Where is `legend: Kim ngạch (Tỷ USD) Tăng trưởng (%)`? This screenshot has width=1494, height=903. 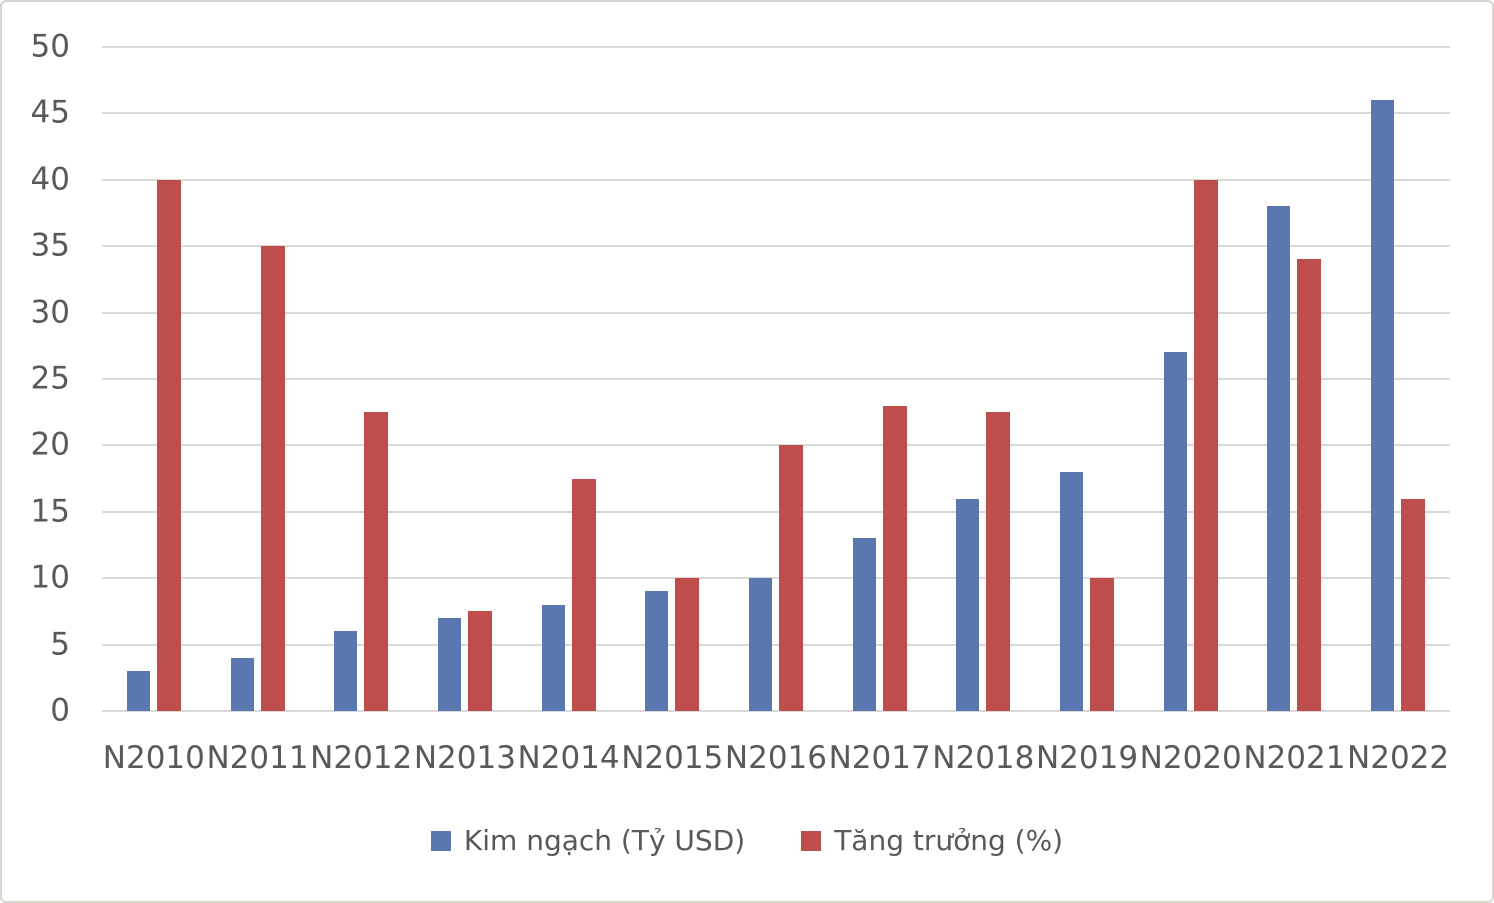 legend: Kim ngạch (Tỷ USD) Tăng trưởng (%) is located at coordinates (747, 840).